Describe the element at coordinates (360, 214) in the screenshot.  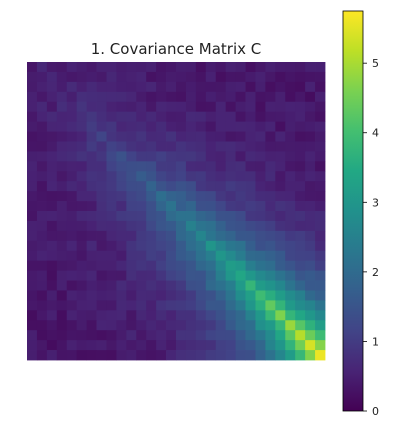
I see `colorbar: 0 1 2 3 4 5` at that location.